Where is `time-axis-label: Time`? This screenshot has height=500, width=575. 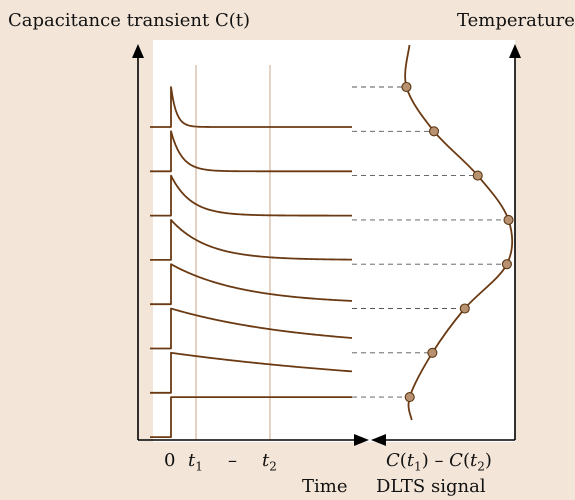 time-axis-label: Time is located at coordinates (325, 486).